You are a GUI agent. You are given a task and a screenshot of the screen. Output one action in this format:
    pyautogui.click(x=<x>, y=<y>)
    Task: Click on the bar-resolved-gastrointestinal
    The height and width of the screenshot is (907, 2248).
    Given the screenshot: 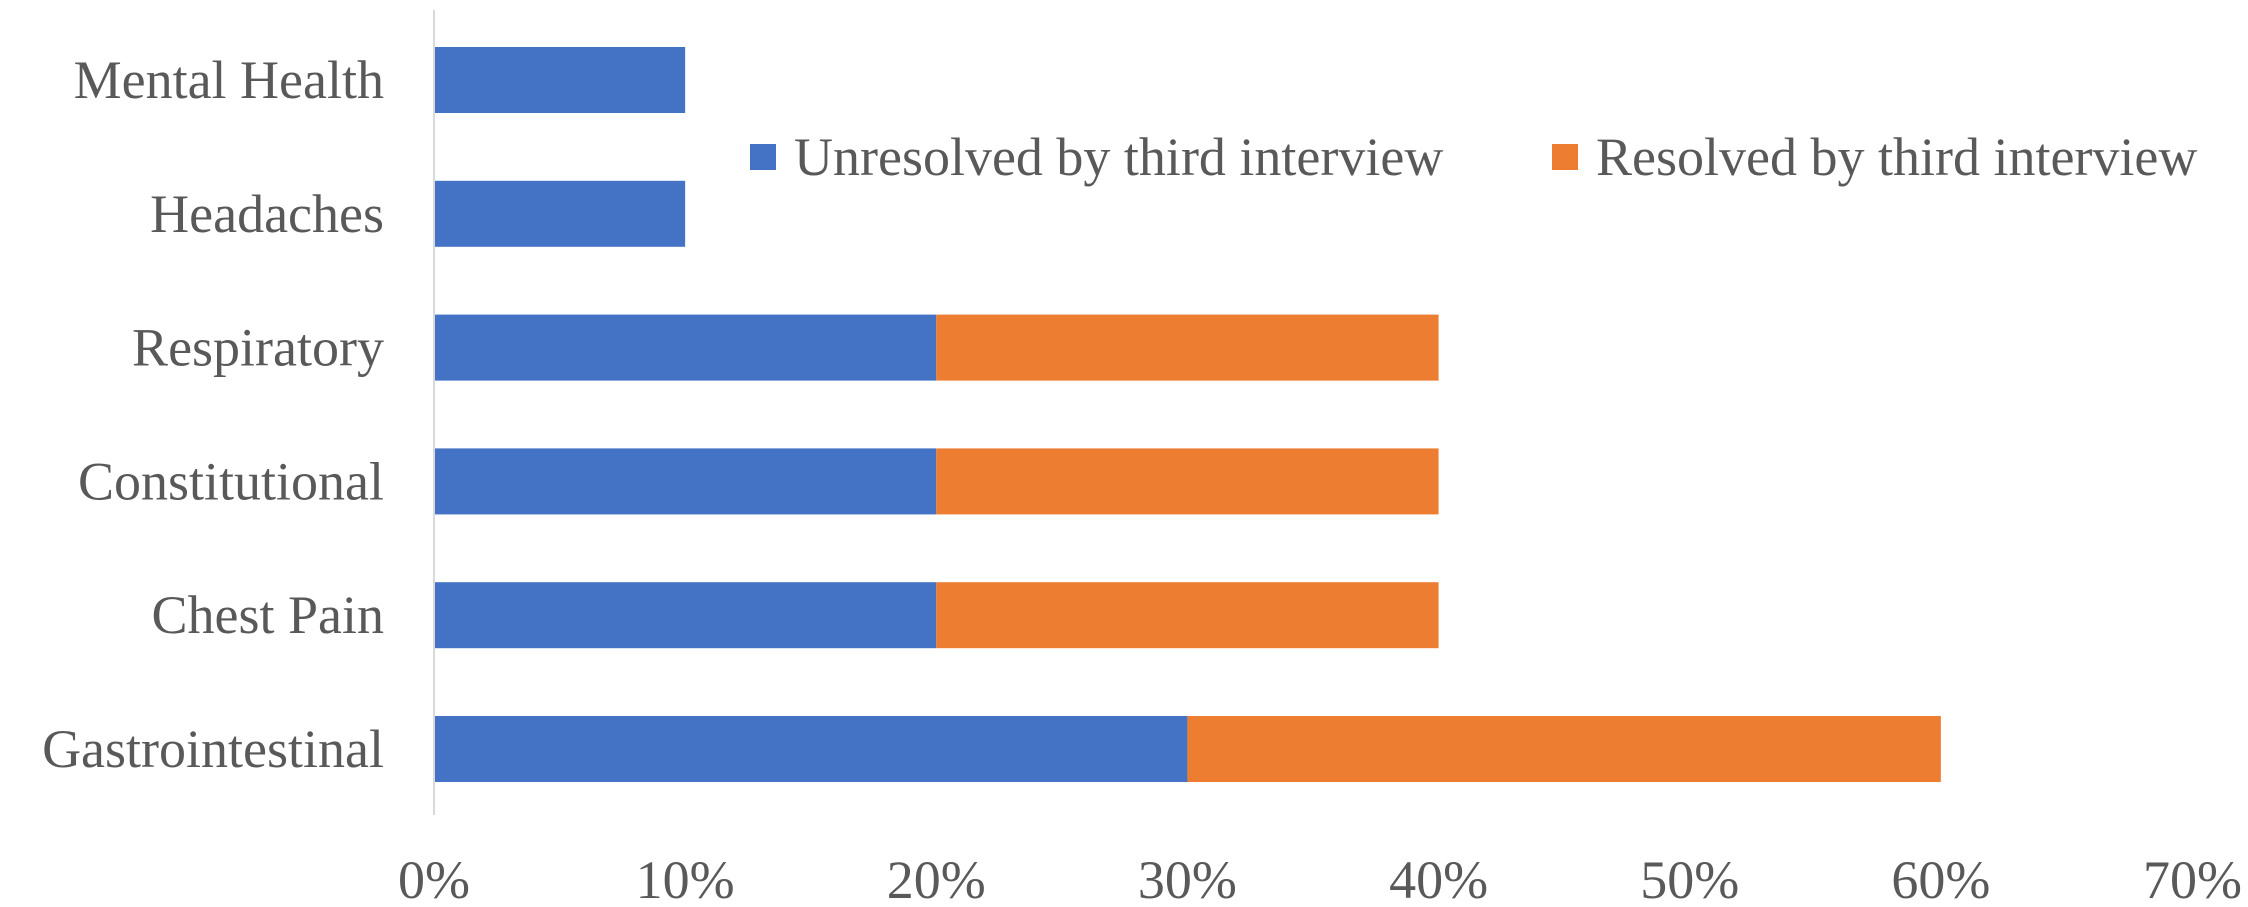 What is the action you would take?
    pyautogui.click(x=1564, y=749)
    